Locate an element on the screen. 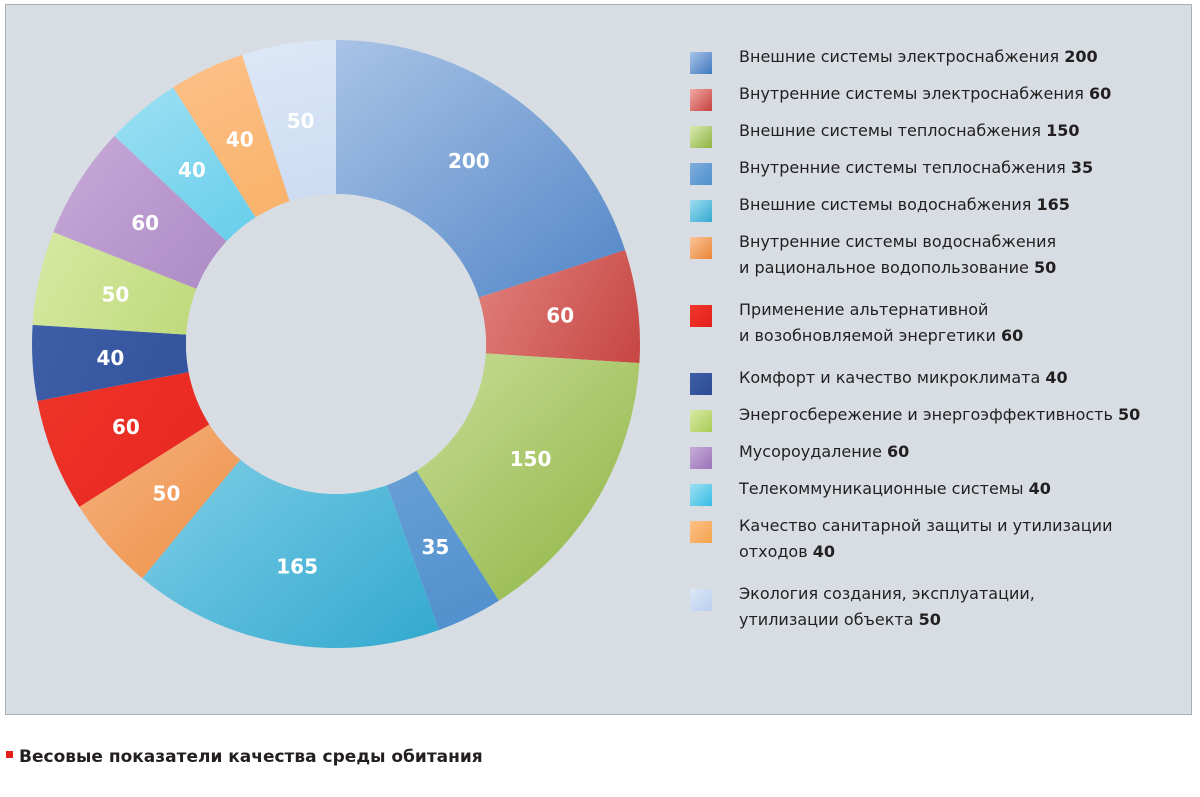 The width and height of the screenshot is (1200, 797). legend-label-line: Внешние системы теплоснабжения 150 is located at coordinates (909, 130).